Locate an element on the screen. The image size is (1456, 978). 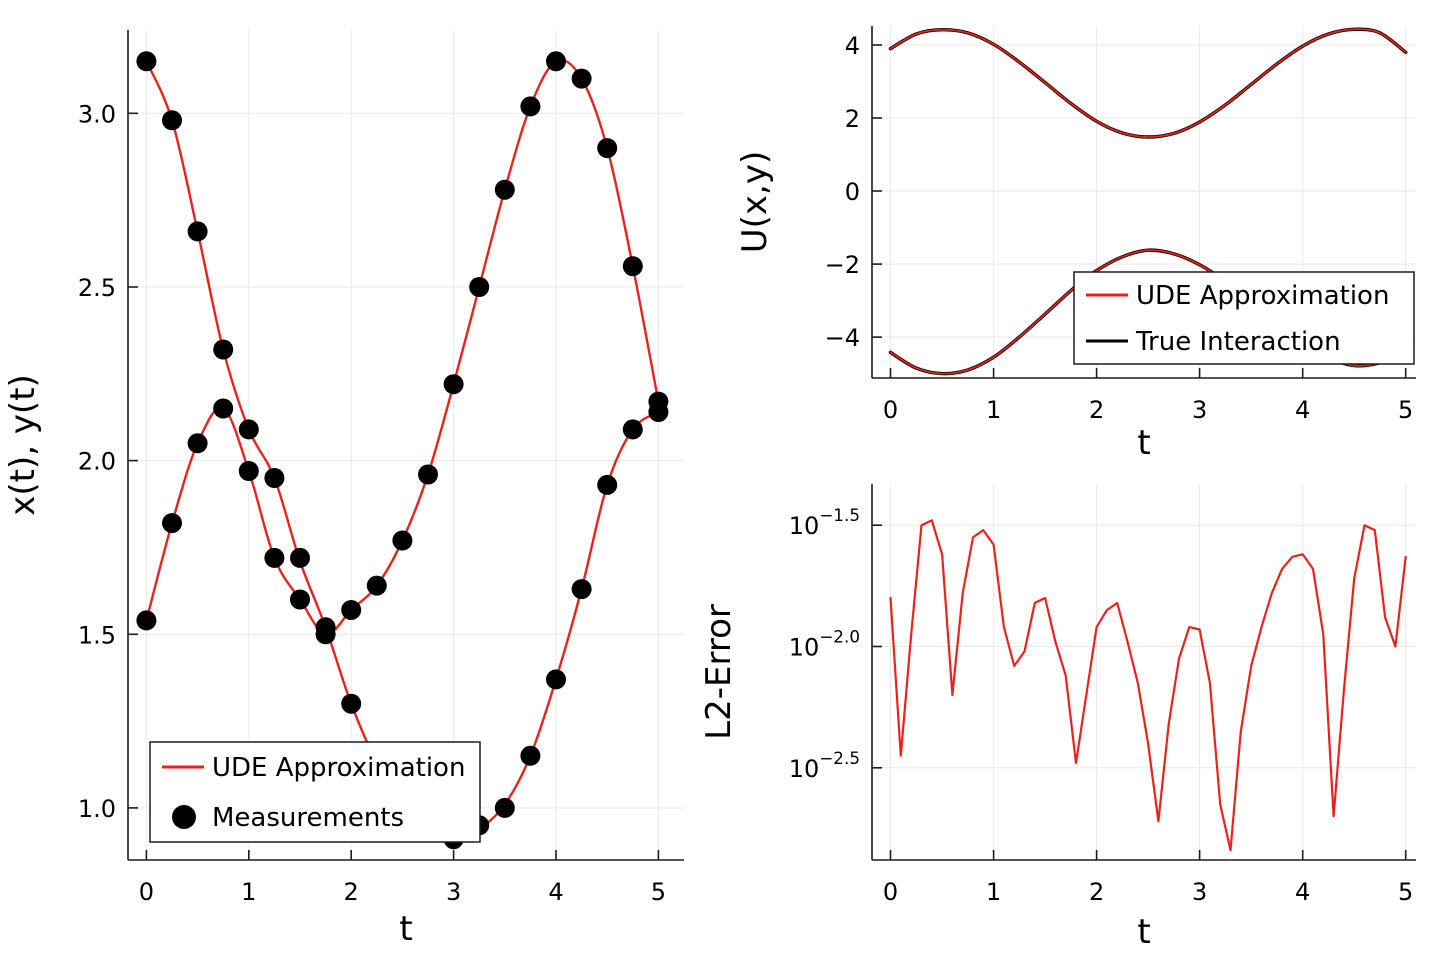
y-tick-label: 10−1.5 is located at coordinates (824, 522).